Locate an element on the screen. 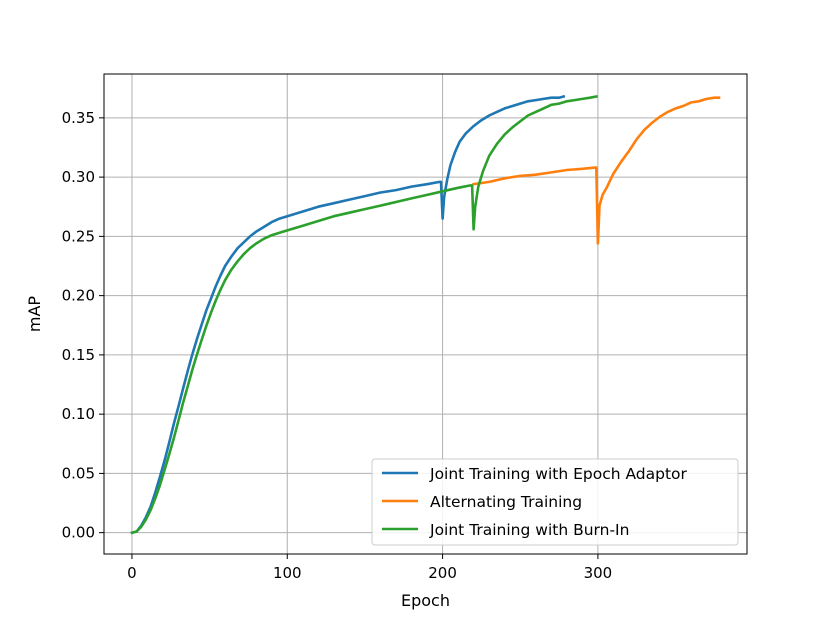 The height and width of the screenshot is (628, 830). y-tick-label: 0.35 is located at coordinates (78, 118).